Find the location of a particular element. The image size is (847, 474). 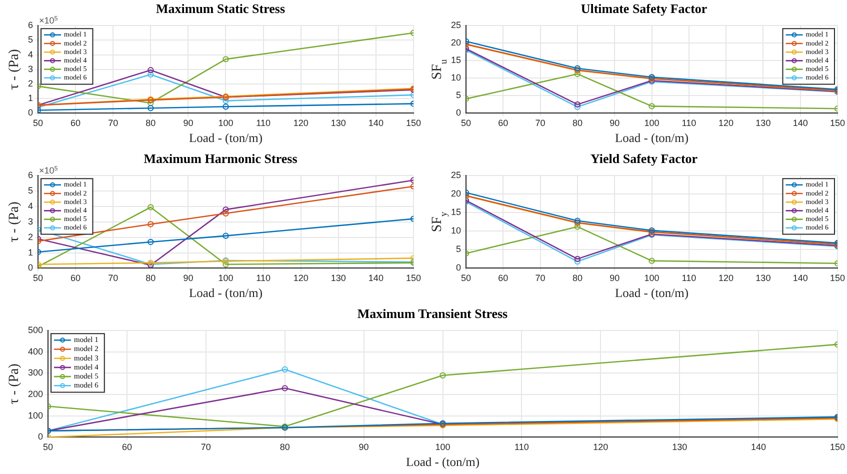

chart-title: Maximum Static Stress is located at coordinates (221, 8).